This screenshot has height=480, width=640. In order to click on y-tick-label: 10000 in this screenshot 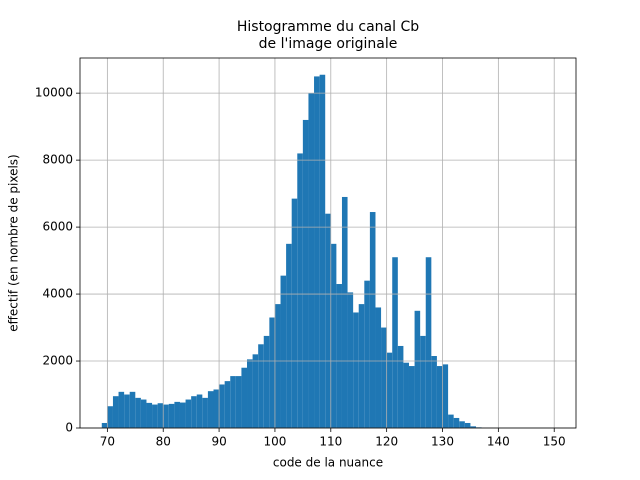, I will do `click(54, 93)`.